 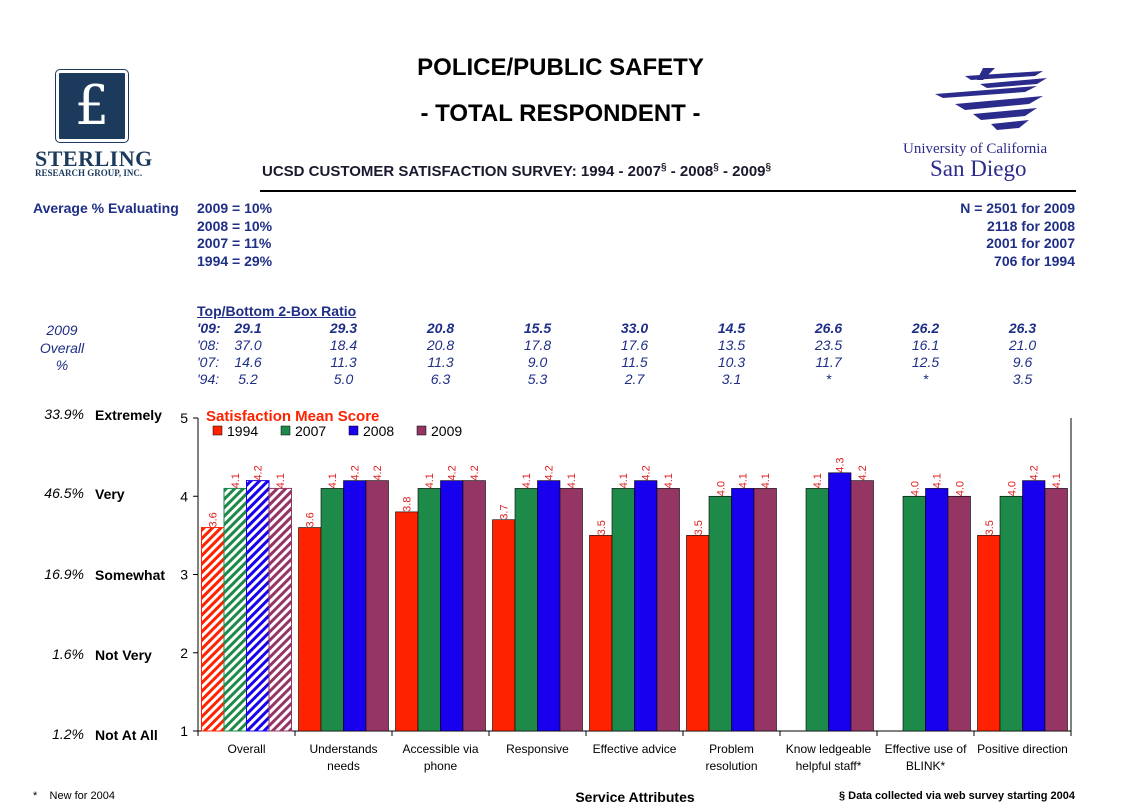 I want to click on ratio-cell: 2.7, so click(x=634, y=379).